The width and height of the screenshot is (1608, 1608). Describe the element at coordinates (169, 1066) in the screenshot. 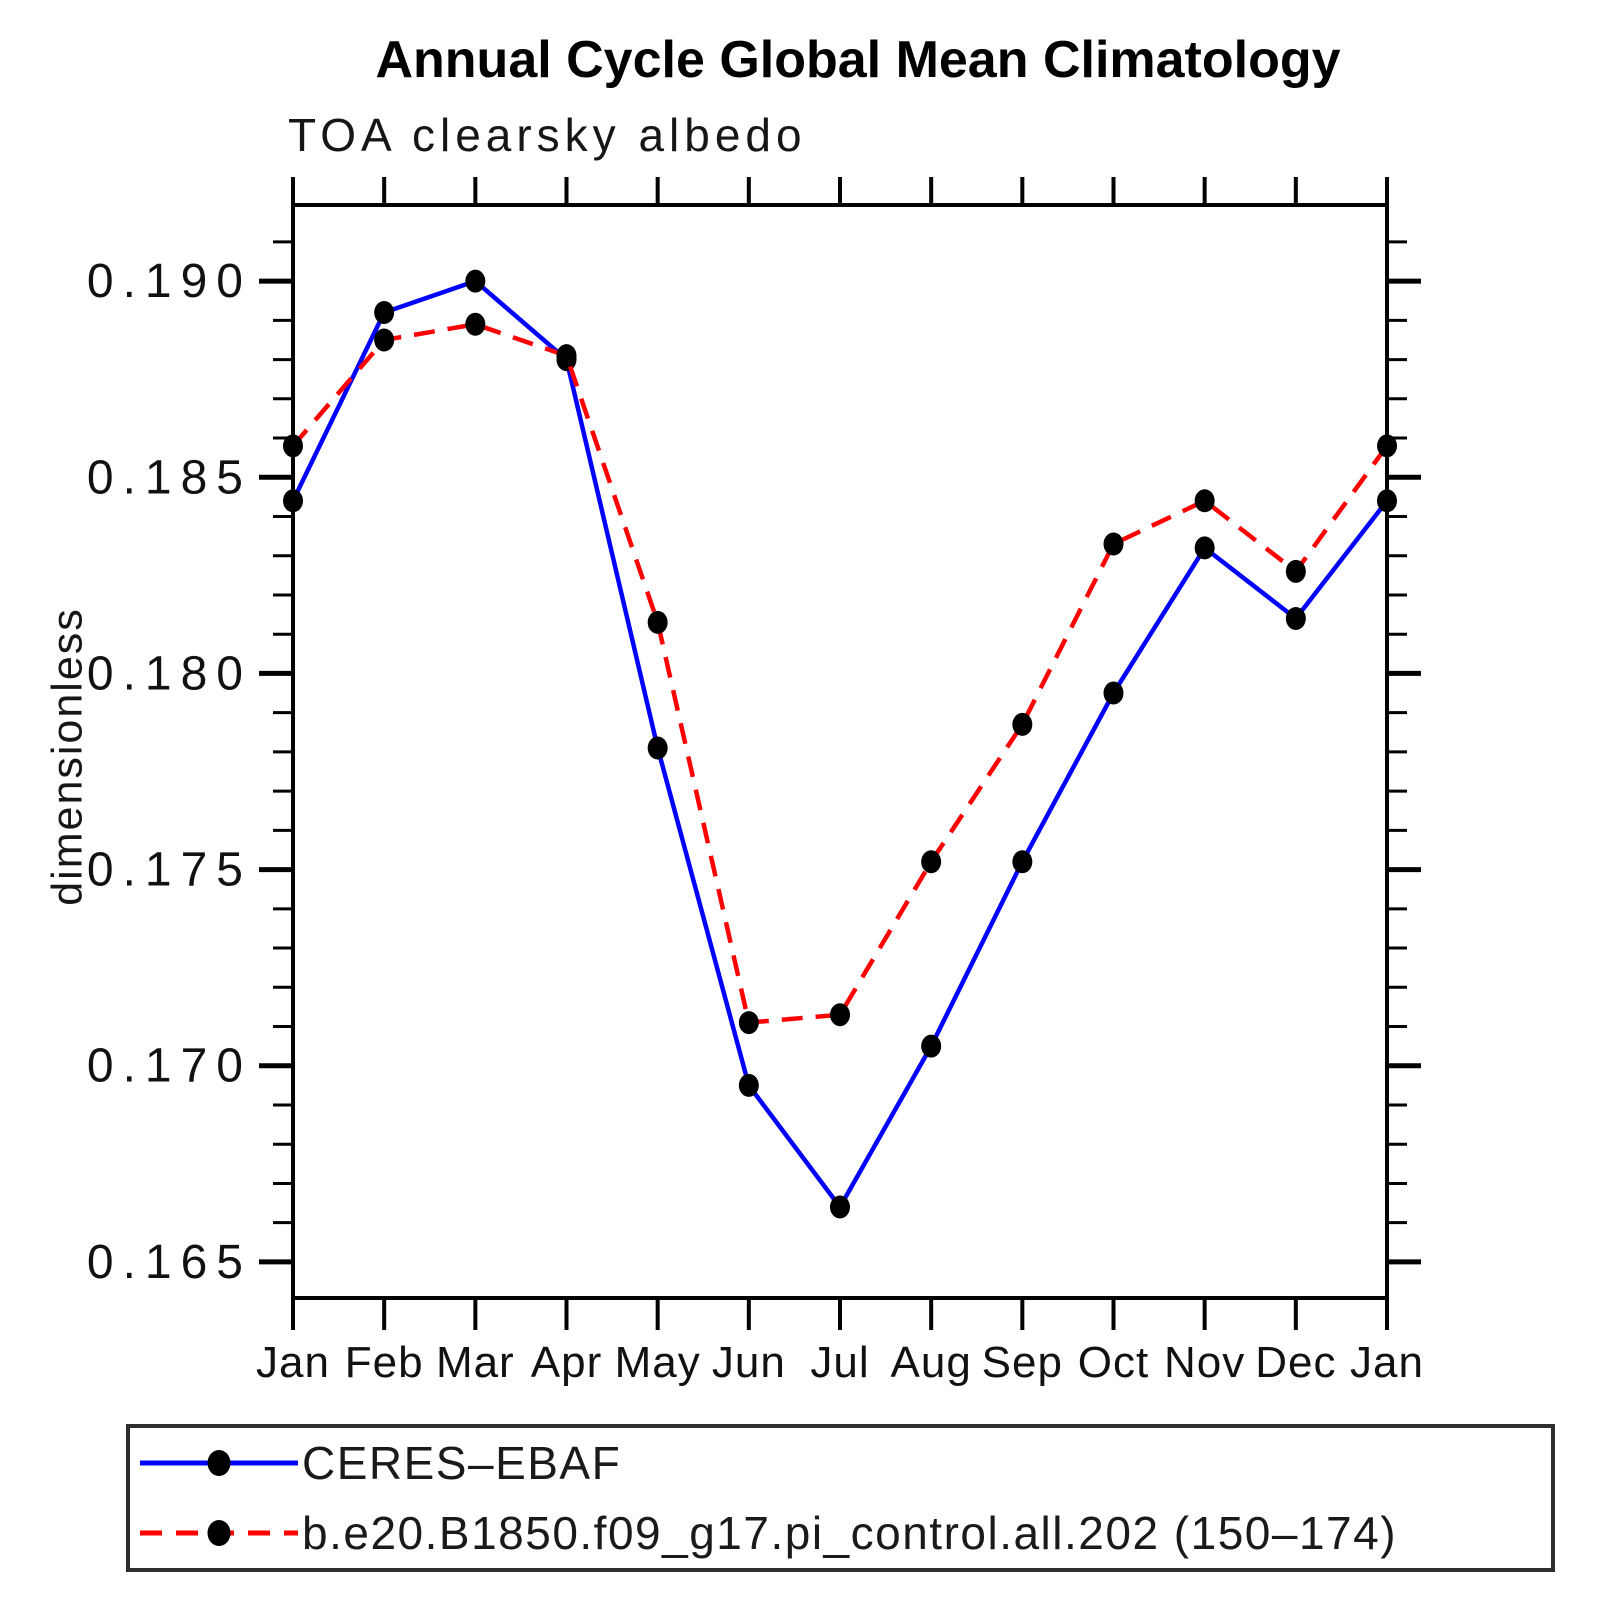

I see `y-tick-label: 0.170` at that location.